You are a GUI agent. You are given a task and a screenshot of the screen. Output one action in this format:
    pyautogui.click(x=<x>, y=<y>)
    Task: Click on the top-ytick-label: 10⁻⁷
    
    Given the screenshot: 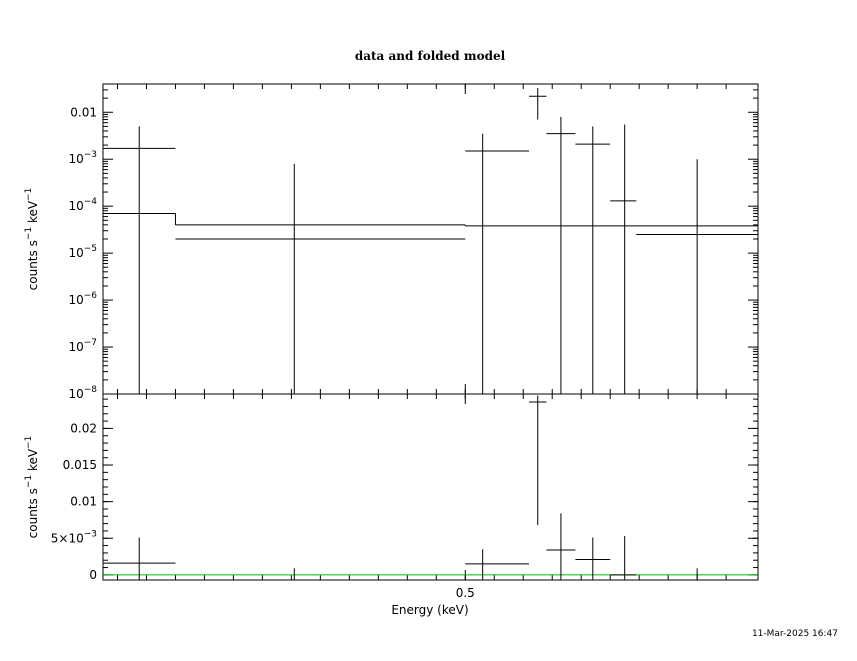 What is the action you would take?
    pyautogui.click(x=82, y=346)
    